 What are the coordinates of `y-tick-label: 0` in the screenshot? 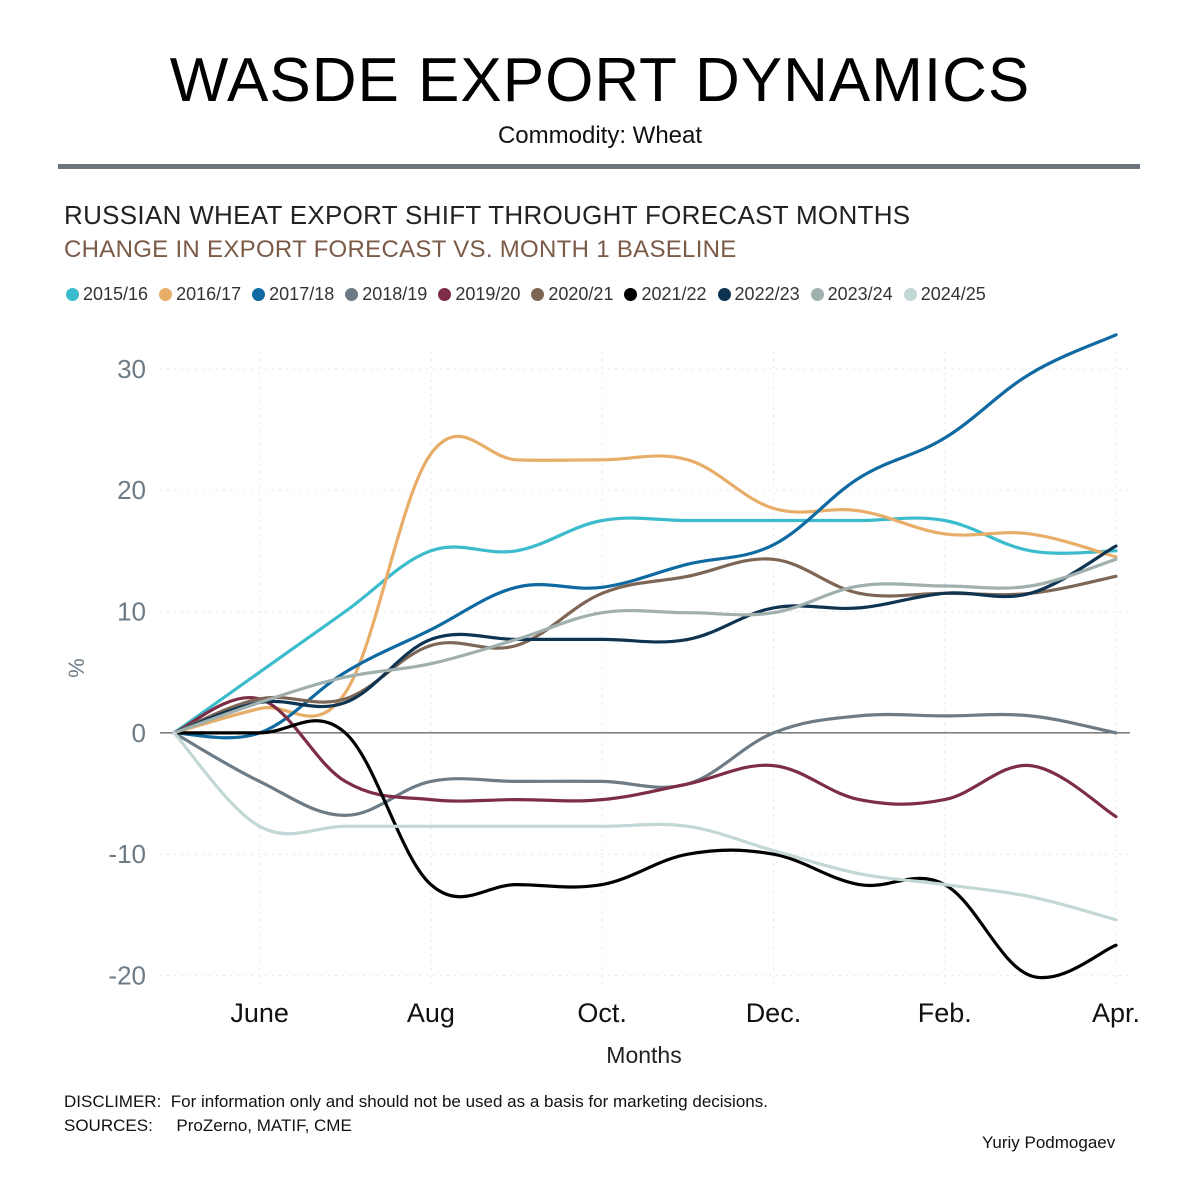 It's located at (139, 733).